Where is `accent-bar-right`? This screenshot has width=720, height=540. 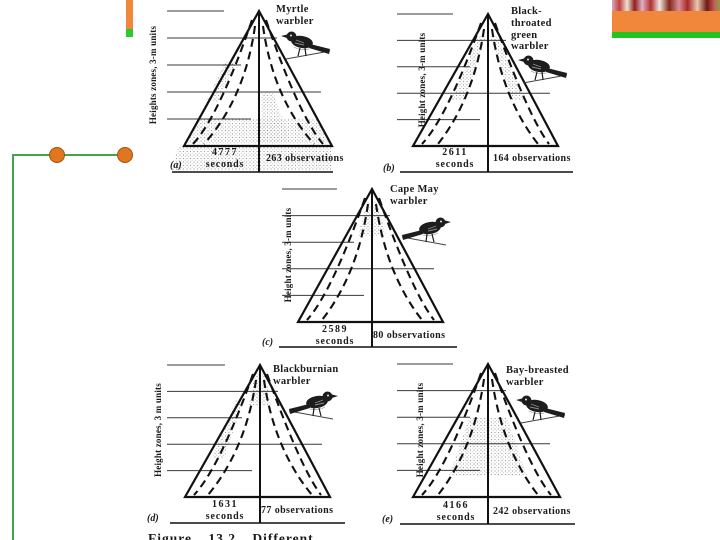 accent-bar-right is located at coordinates (666, 21).